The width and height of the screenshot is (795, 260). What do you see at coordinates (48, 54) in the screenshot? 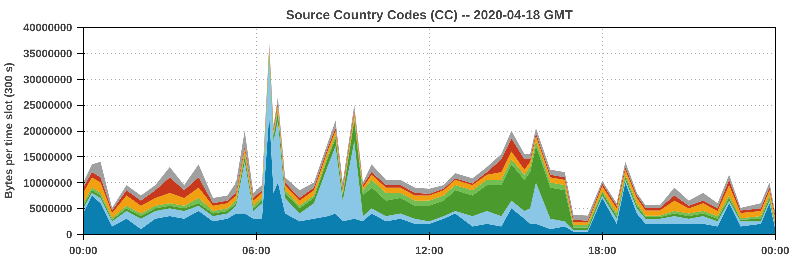
I see `y-tick-label: 35000000` at bounding box center [48, 54].